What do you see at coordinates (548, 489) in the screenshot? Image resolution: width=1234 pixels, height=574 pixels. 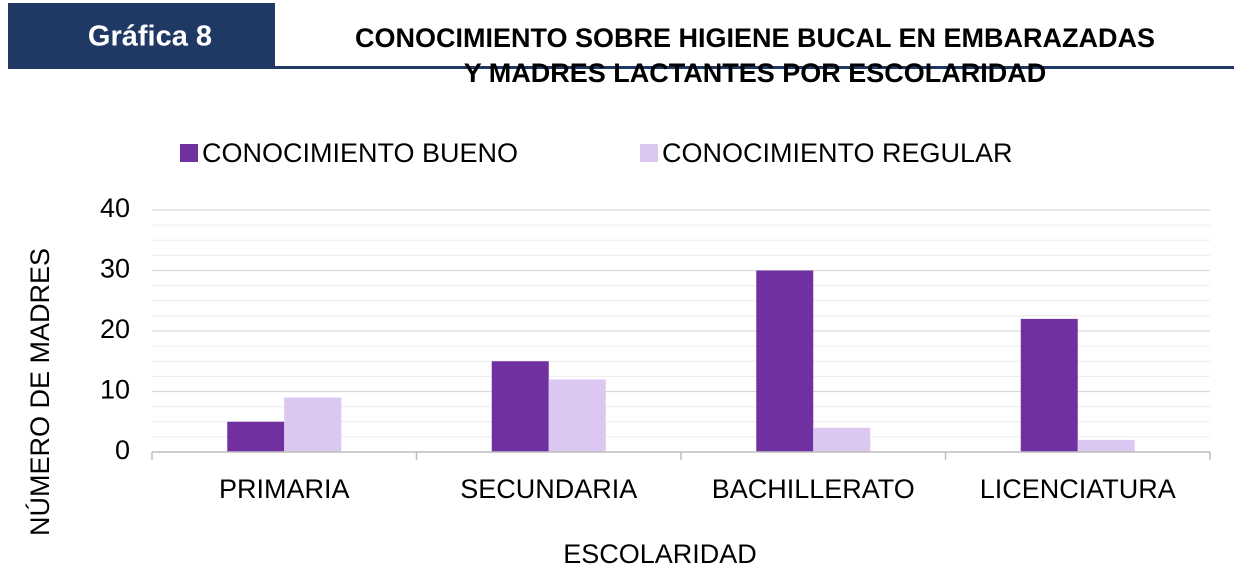 I see `x-tick-label: SECUNDARIA` at bounding box center [548, 489].